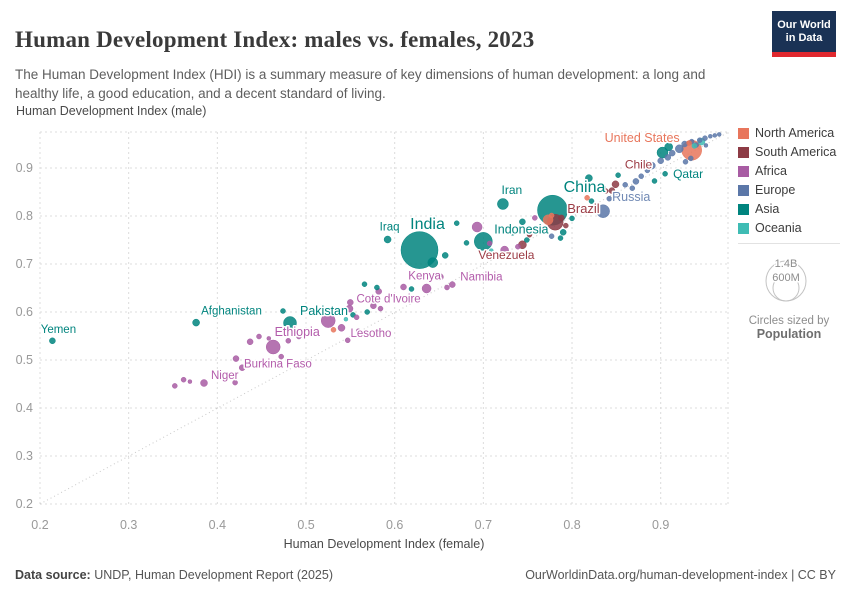 This screenshot has height=600, width=850. What do you see at coordinates (789, 209) in the screenshot?
I see `legend-item-asia: Asia` at bounding box center [789, 209].